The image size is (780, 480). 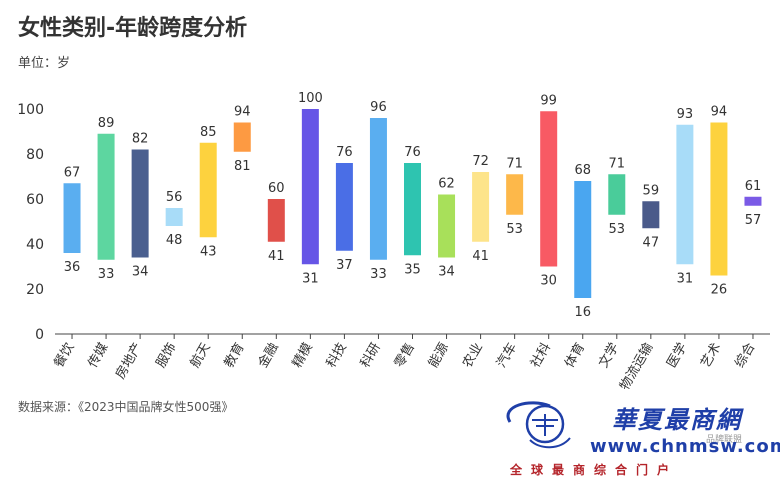 What do you see at coordinates (337, 356) in the screenshot?
I see `x-tick-label: 科技` at bounding box center [337, 356].